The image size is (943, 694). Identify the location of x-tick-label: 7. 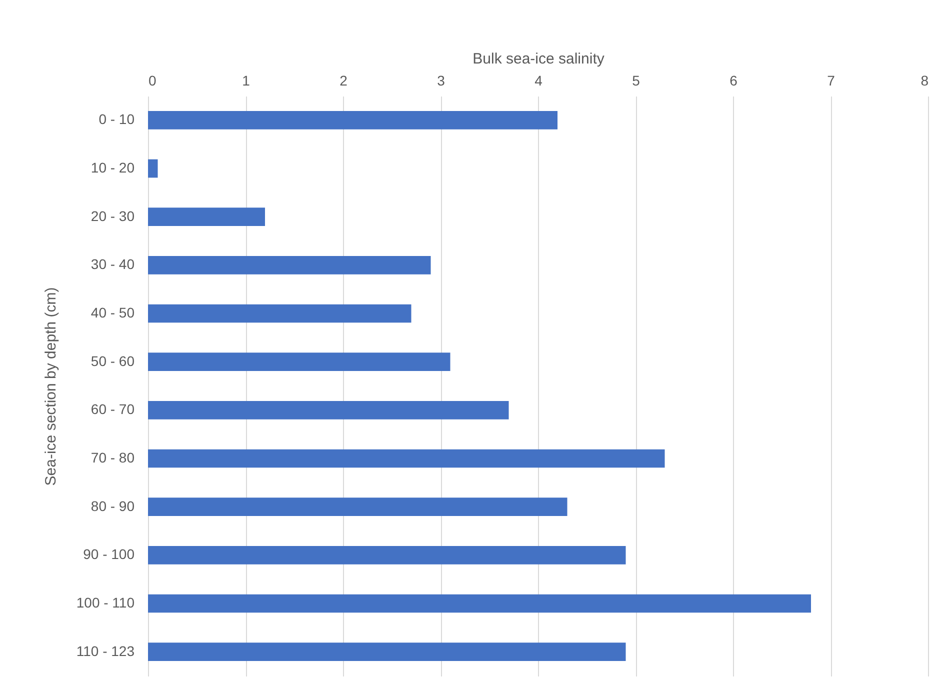
(831, 80).